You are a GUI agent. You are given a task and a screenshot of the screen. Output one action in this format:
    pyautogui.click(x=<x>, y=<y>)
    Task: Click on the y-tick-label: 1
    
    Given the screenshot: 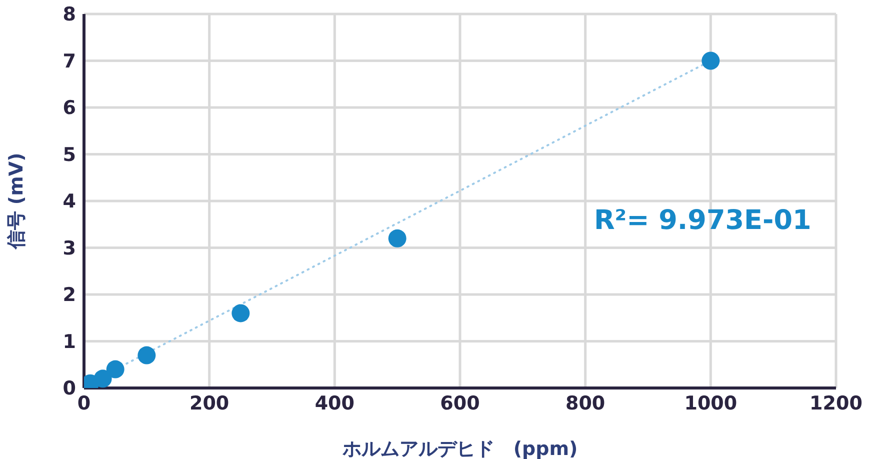 What is the action you would take?
    pyautogui.click(x=69, y=341)
    